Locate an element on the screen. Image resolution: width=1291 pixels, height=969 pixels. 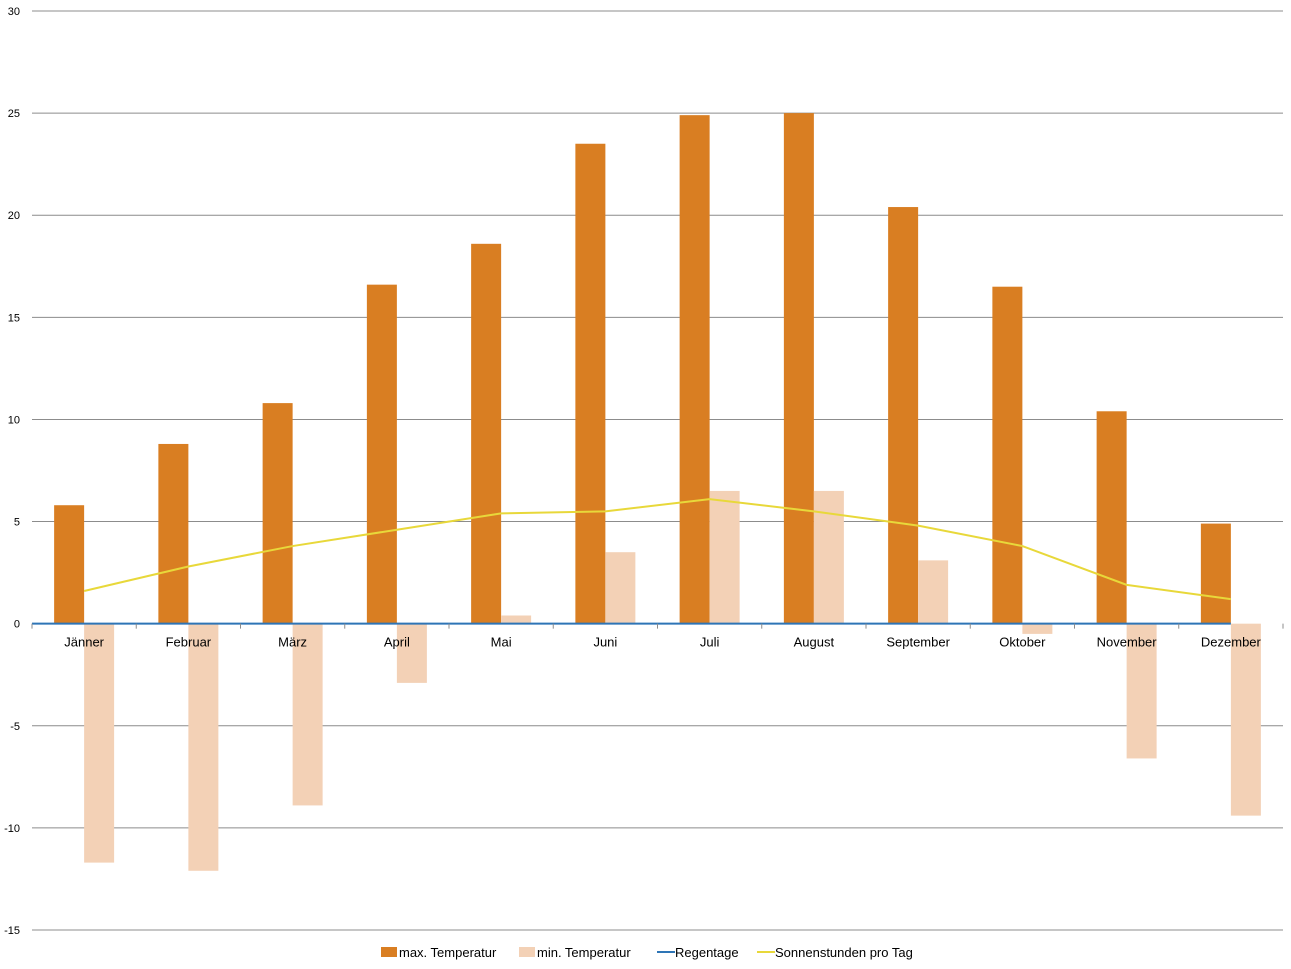
legend-item: Sonnenstunden pro Tag is located at coordinates (835, 952).